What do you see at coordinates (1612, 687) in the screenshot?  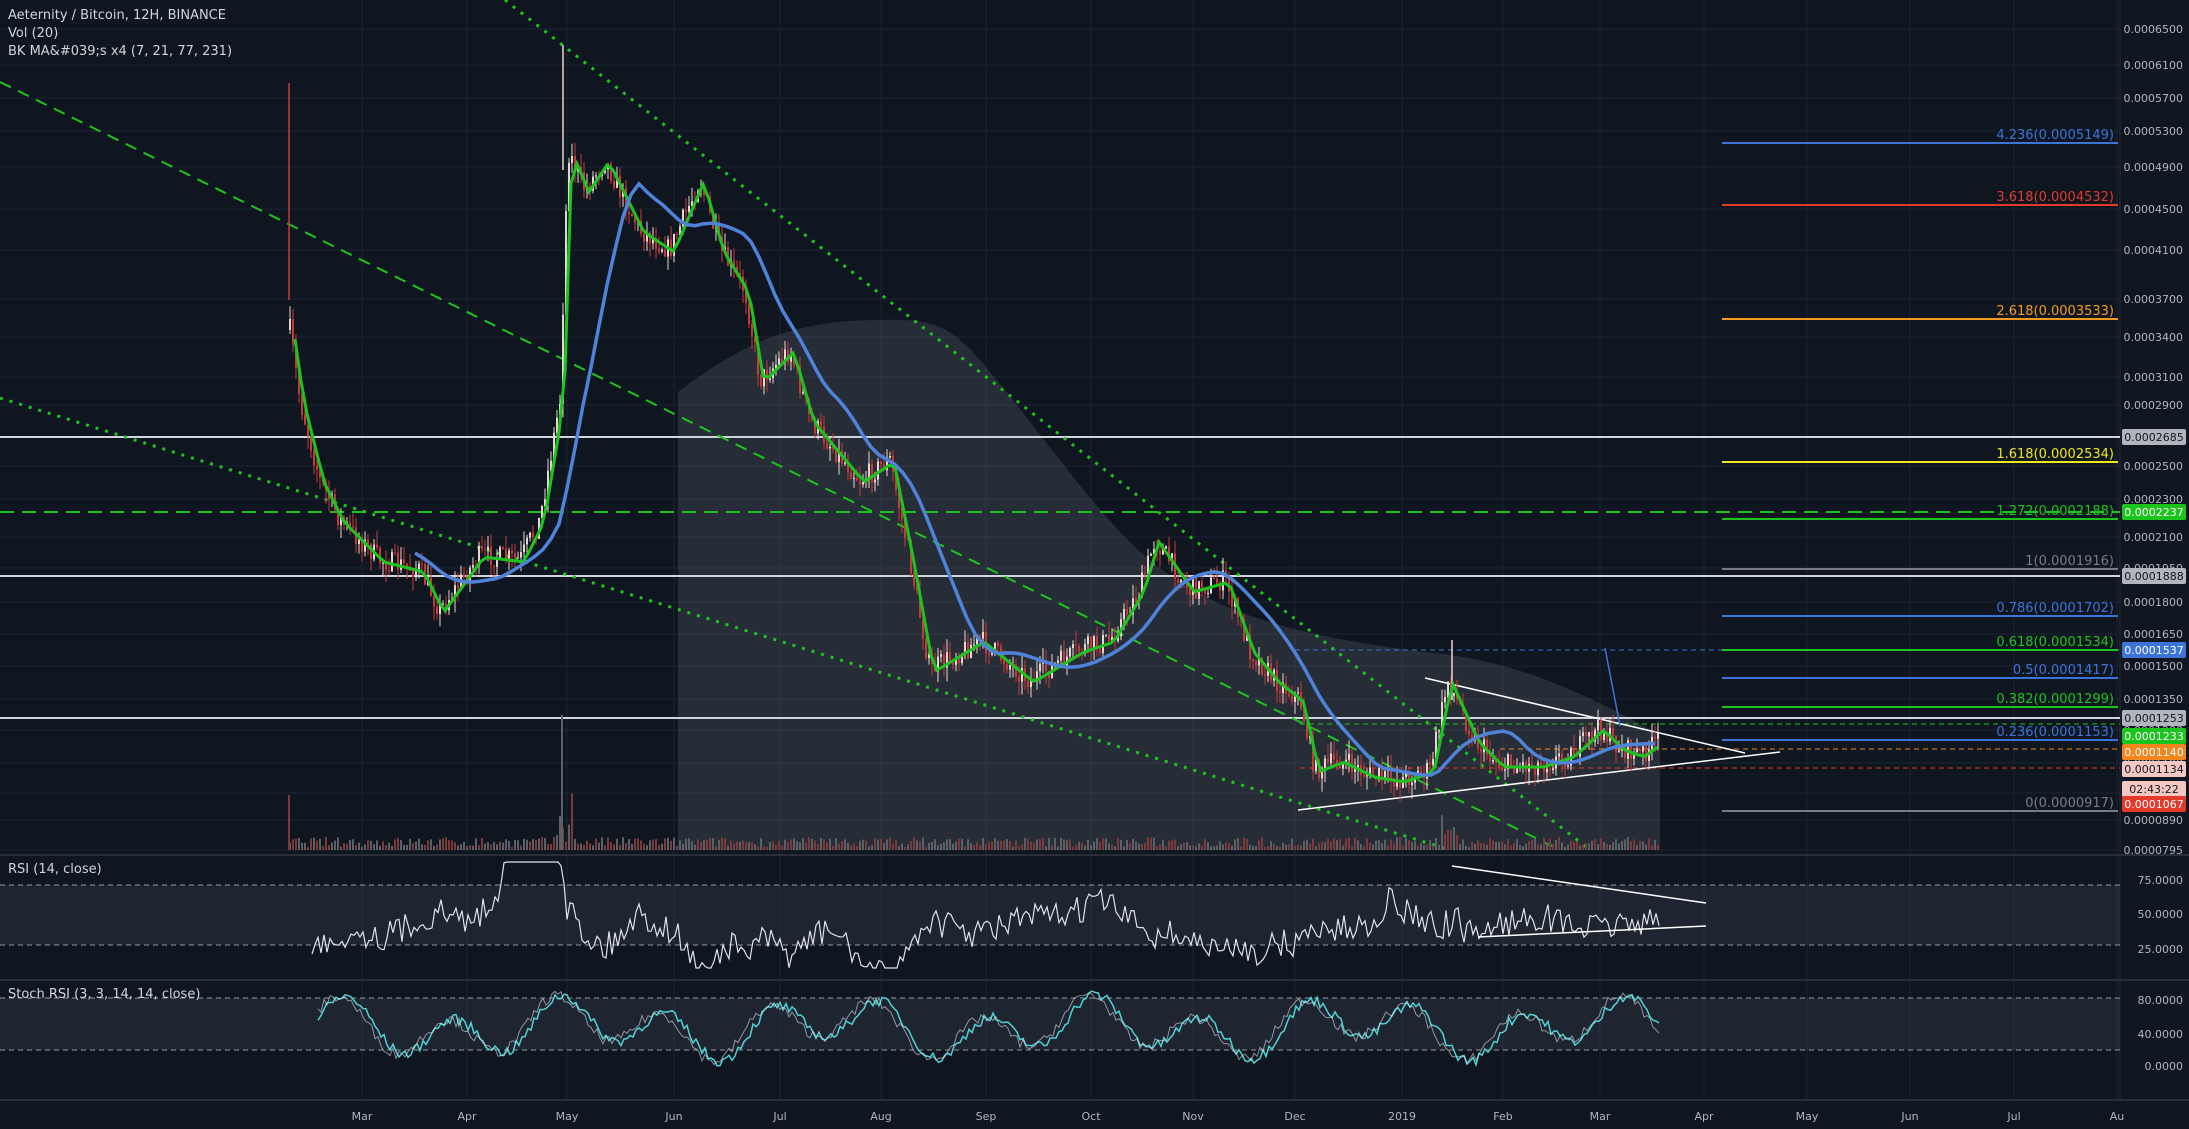 I see `projection-line` at bounding box center [1612, 687].